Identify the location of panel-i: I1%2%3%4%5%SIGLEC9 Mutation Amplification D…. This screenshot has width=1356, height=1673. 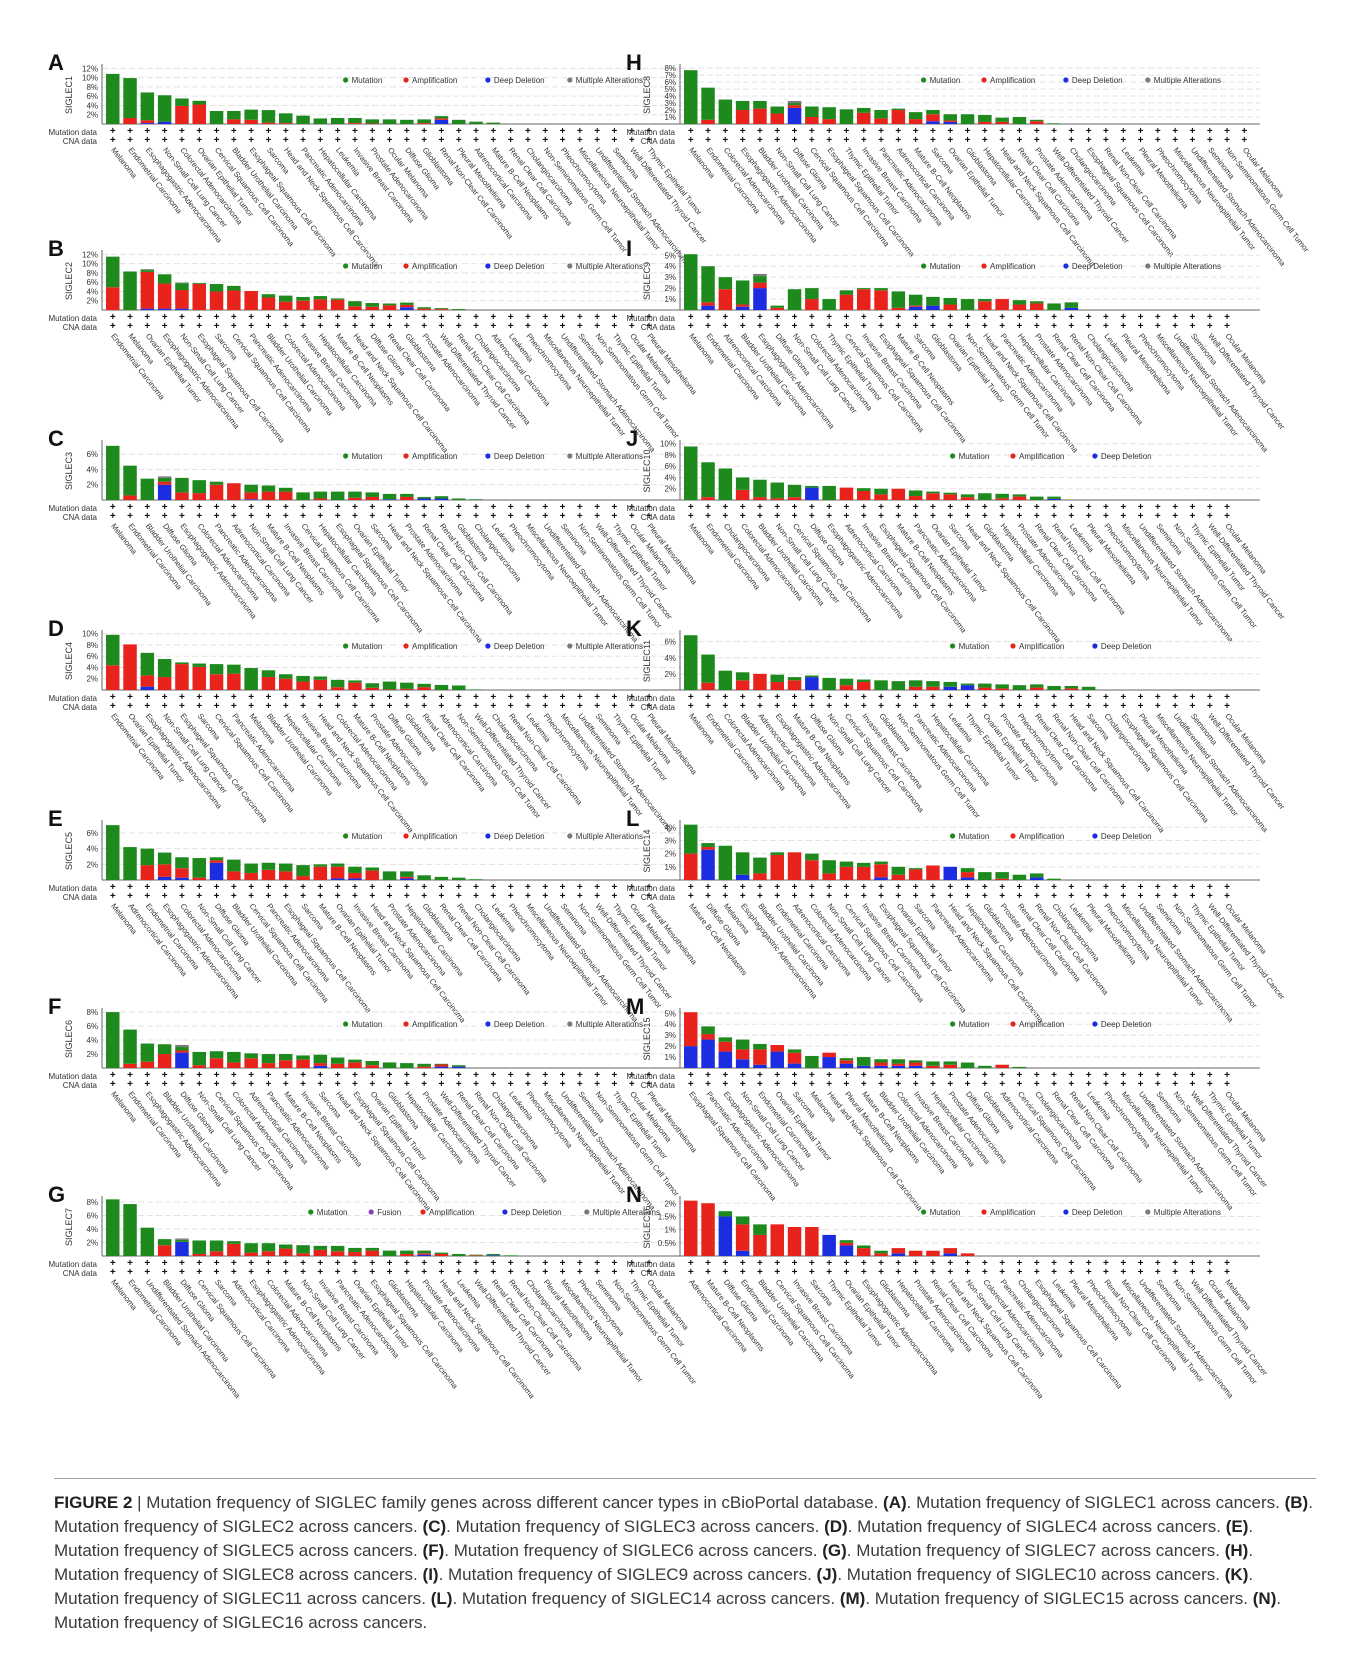
(956, 345).